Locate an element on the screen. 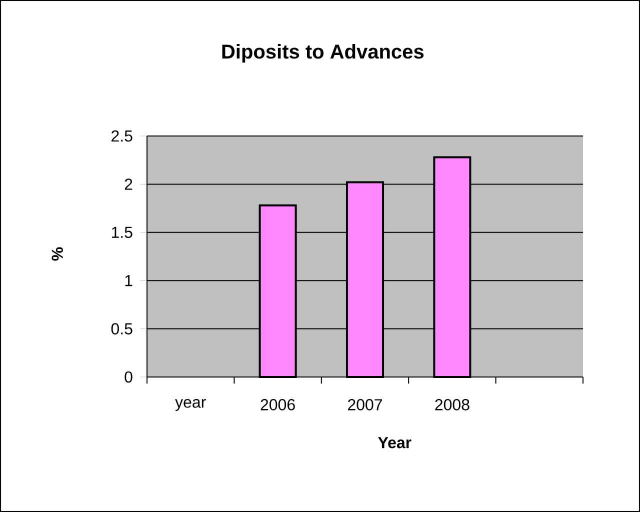  x-tick-label: 2008 is located at coordinates (452, 404).